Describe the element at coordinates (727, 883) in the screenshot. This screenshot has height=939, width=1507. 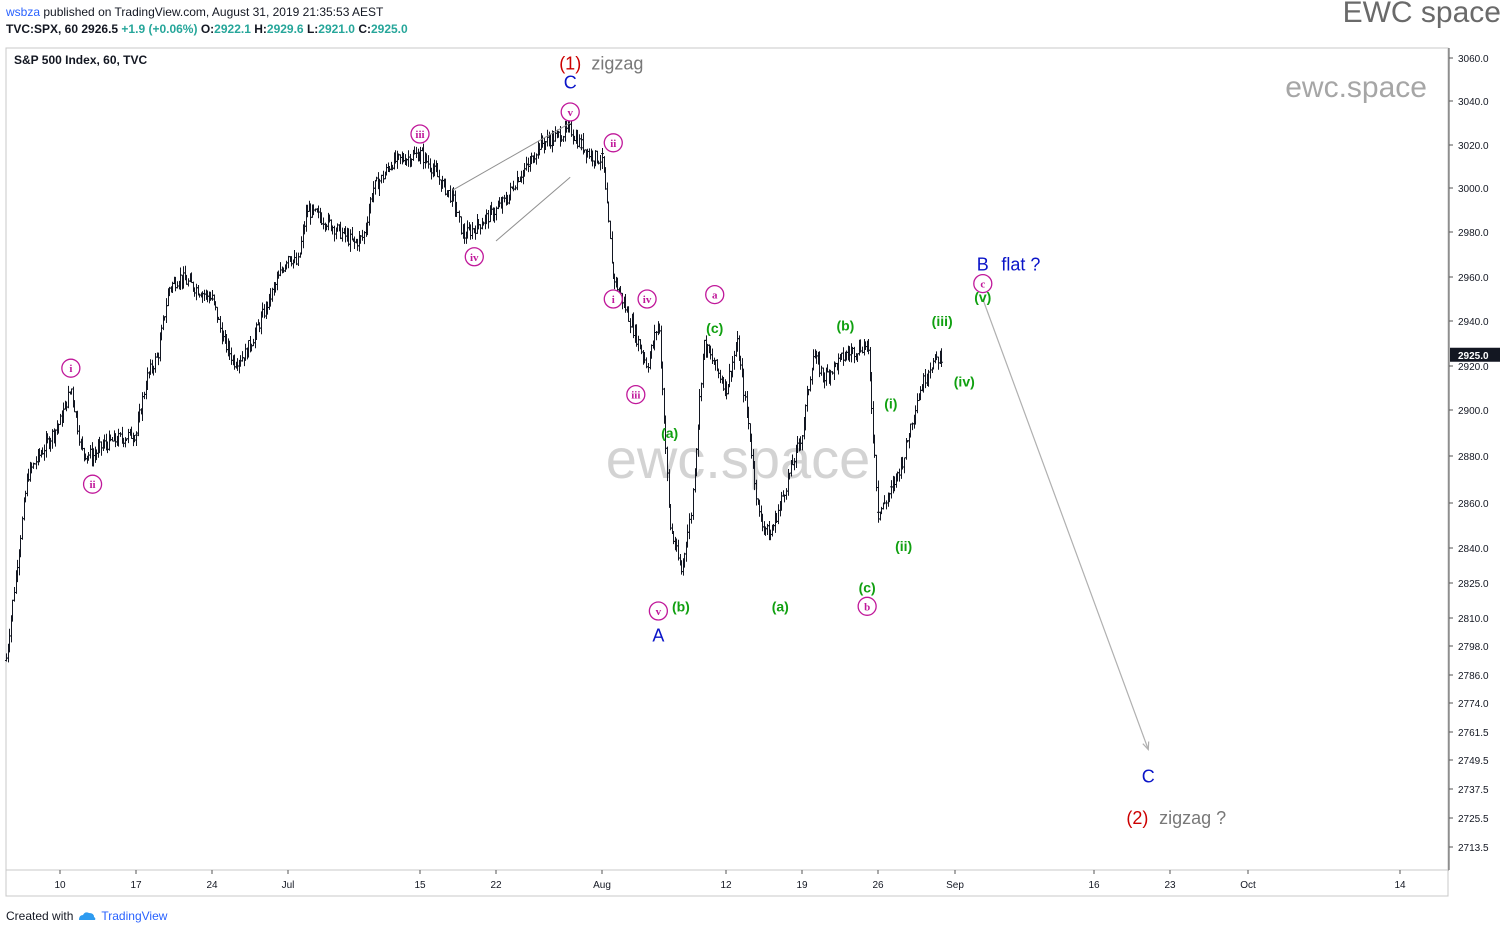
I see `time-axis-box` at that location.